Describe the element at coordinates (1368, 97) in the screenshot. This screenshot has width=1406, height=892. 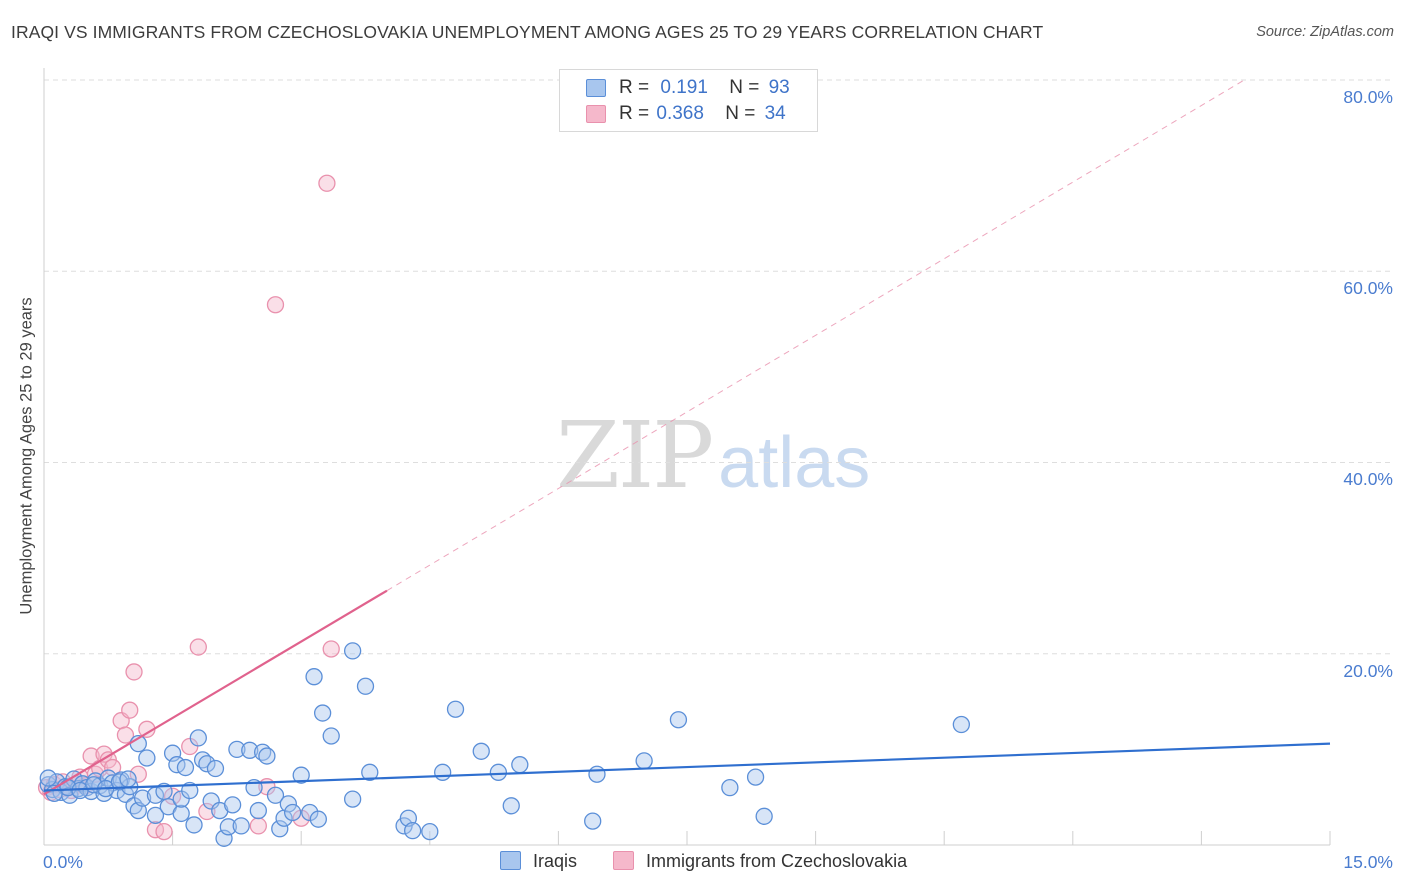
I see `y-tick-80: 80.0%` at that location.